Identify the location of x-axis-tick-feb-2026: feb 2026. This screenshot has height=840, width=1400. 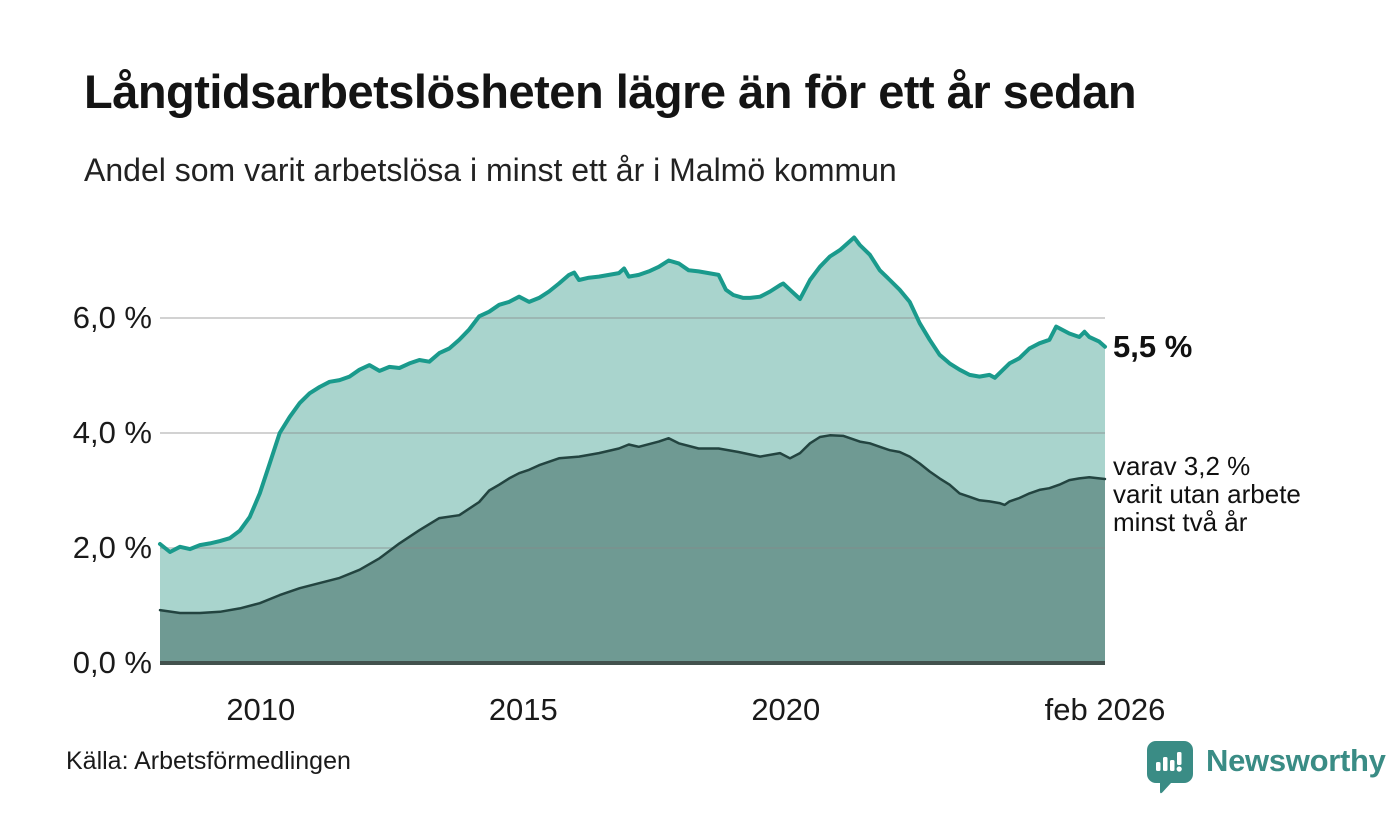
(1105, 709).